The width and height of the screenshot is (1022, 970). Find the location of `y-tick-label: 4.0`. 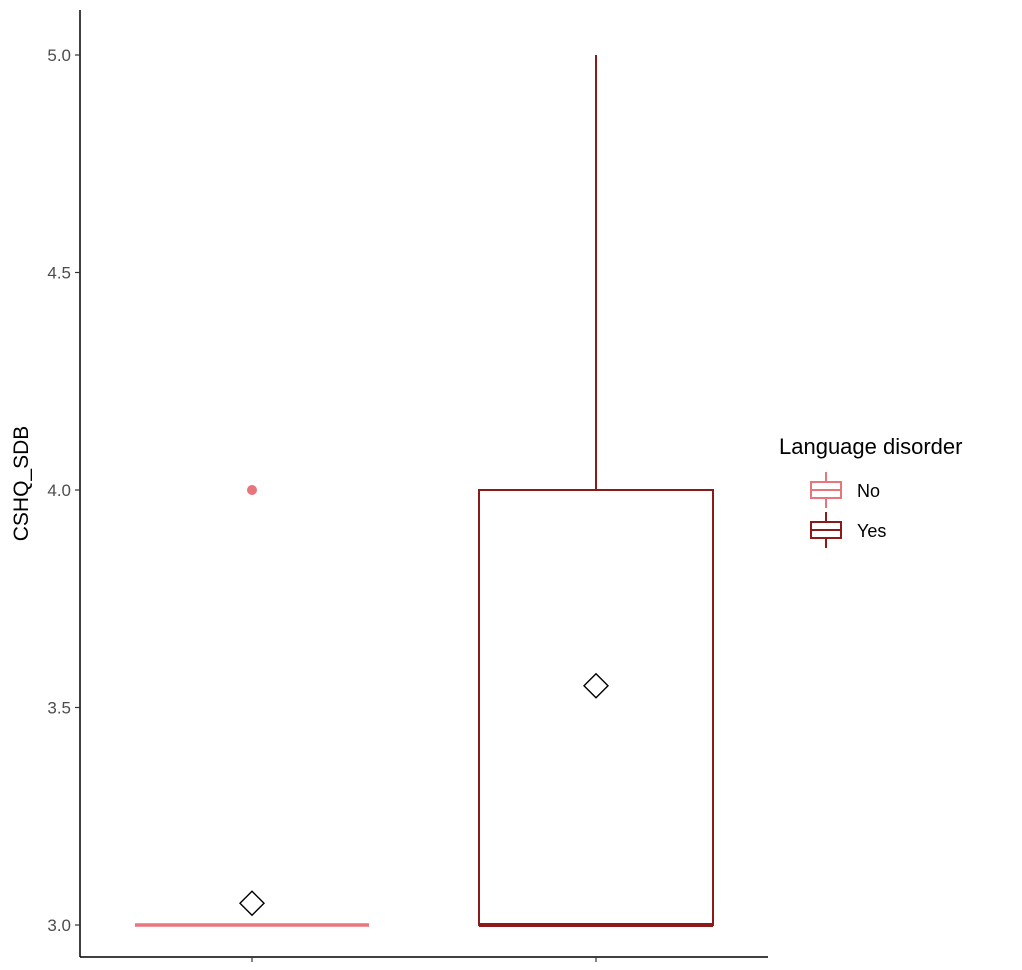

y-tick-label: 4.0 is located at coordinates (59, 490).